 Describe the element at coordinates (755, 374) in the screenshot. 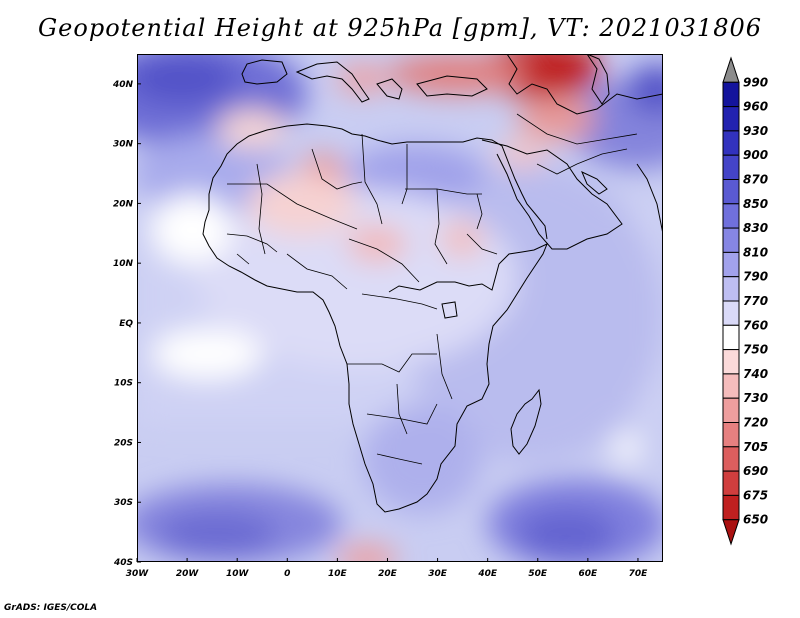

I see `colorbar-label: 740` at that location.